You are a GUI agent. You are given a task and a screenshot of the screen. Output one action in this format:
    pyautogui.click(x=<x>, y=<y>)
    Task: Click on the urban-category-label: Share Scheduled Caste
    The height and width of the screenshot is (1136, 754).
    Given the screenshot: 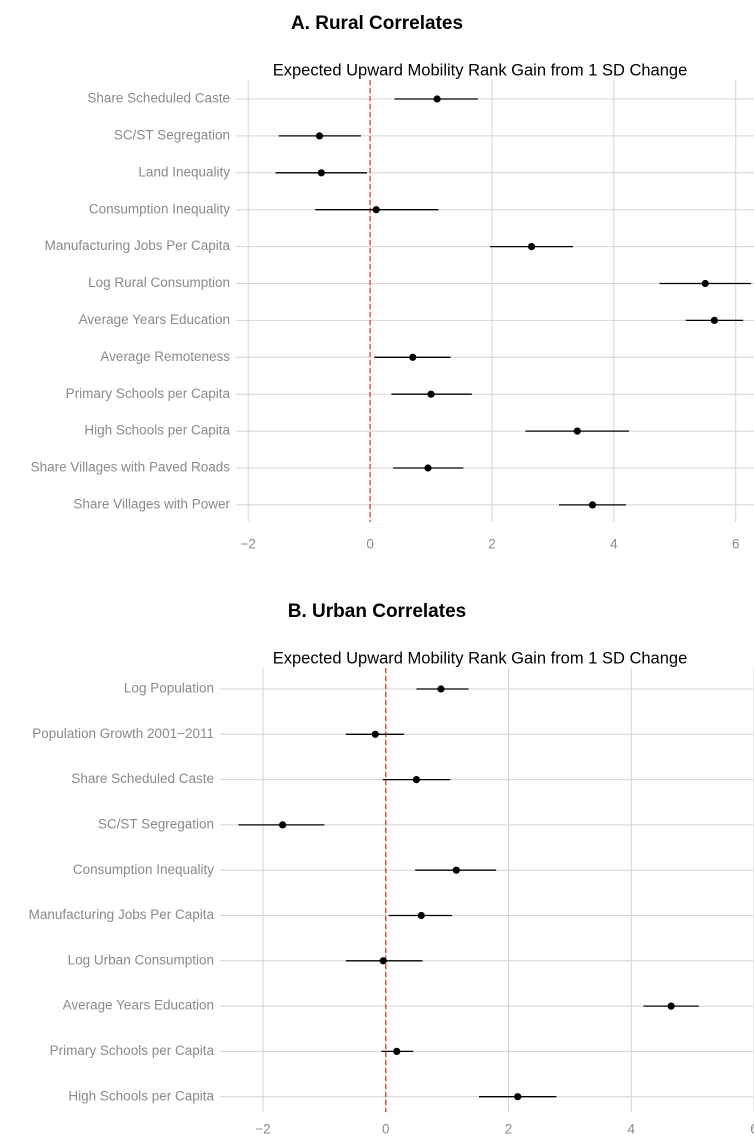 What is the action you would take?
    pyautogui.click(x=142, y=778)
    